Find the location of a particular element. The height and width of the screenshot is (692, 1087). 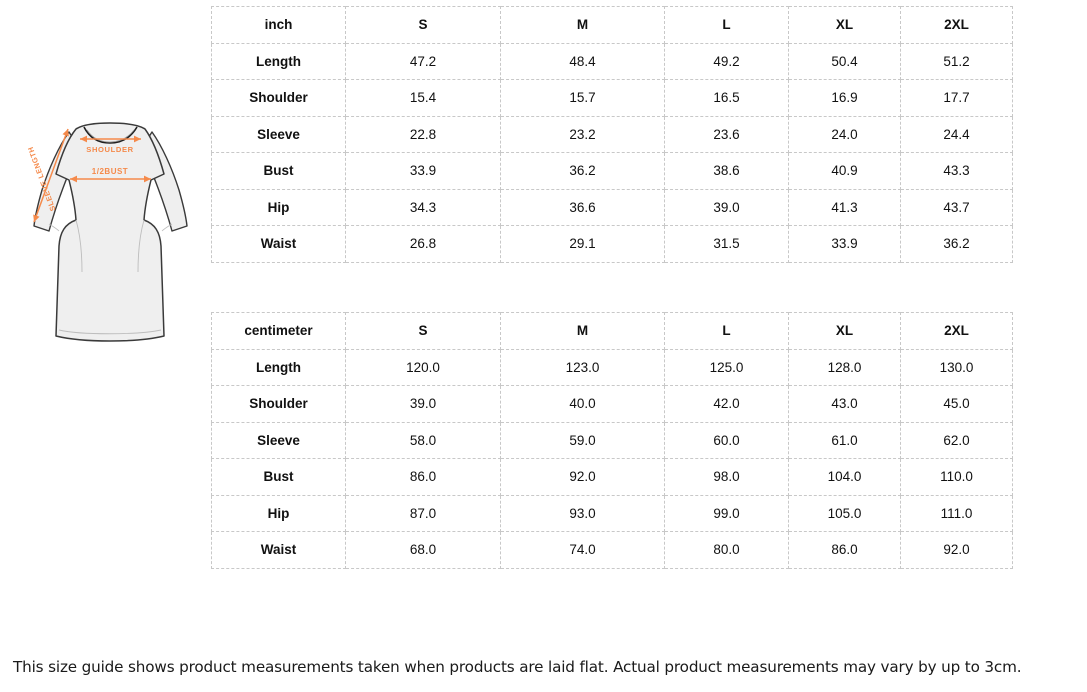

cell-xl: 50.4 is located at coordinates (844, 61).